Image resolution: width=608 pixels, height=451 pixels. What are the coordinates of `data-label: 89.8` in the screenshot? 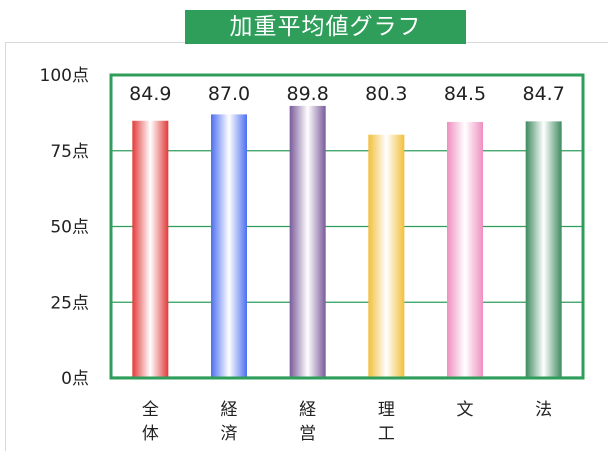 It's located at (308, 94).